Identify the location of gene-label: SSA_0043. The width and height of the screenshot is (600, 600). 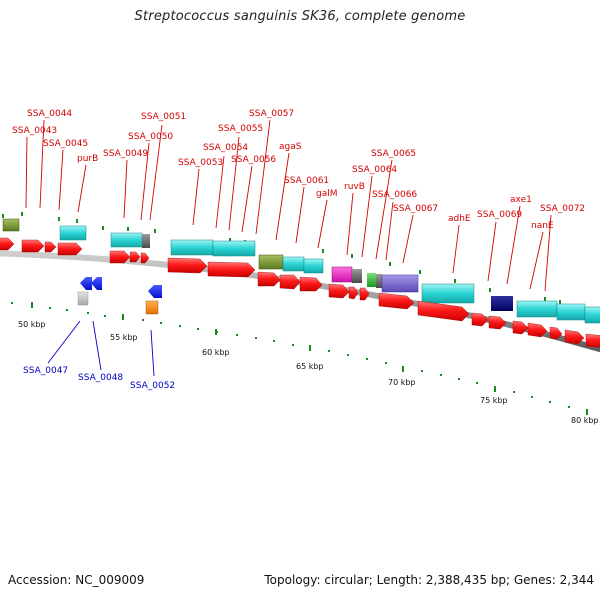
(34, 131).